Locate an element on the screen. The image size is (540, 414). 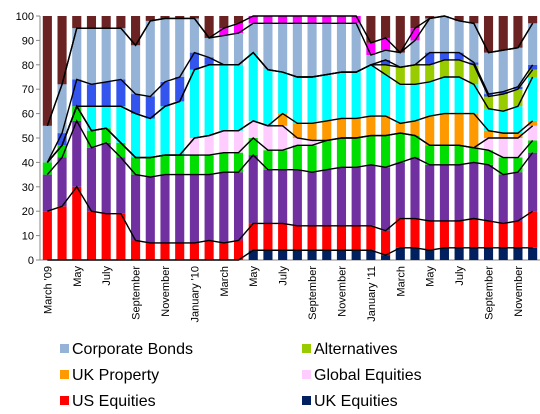
y-tick-label: 20 is located at coordinates (28, 212).